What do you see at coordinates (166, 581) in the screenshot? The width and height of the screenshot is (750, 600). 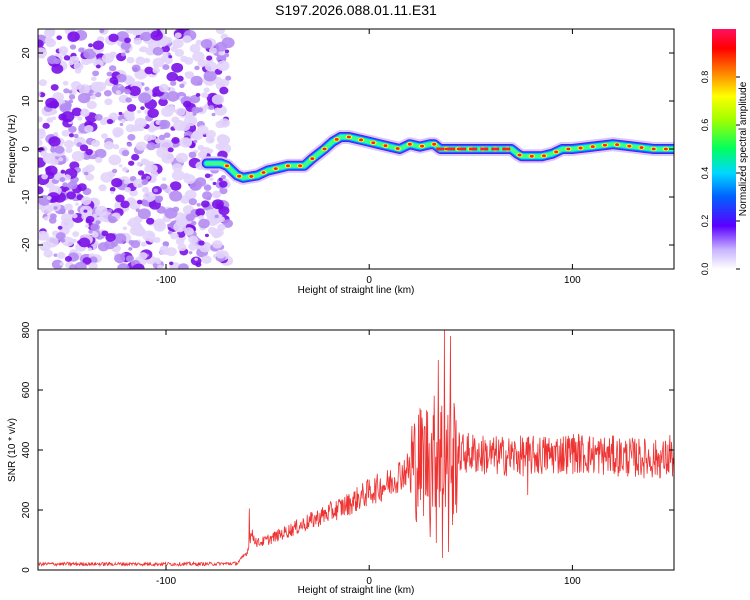 I see `snr-x-tick-label: -100` at bounding box center [166, 581].